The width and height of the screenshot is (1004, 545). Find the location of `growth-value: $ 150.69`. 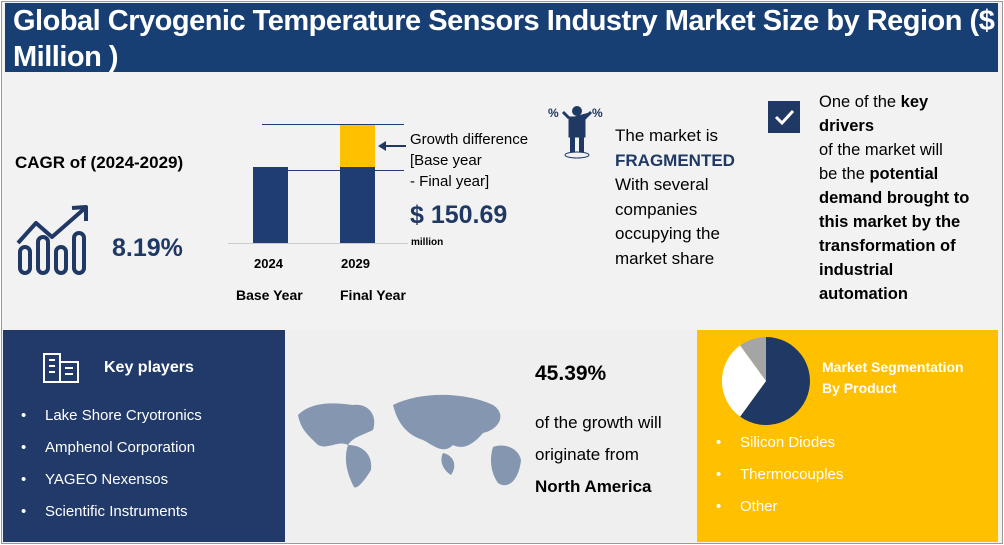

growth-value: $ 150.69 is located at coordinates (459, 215).